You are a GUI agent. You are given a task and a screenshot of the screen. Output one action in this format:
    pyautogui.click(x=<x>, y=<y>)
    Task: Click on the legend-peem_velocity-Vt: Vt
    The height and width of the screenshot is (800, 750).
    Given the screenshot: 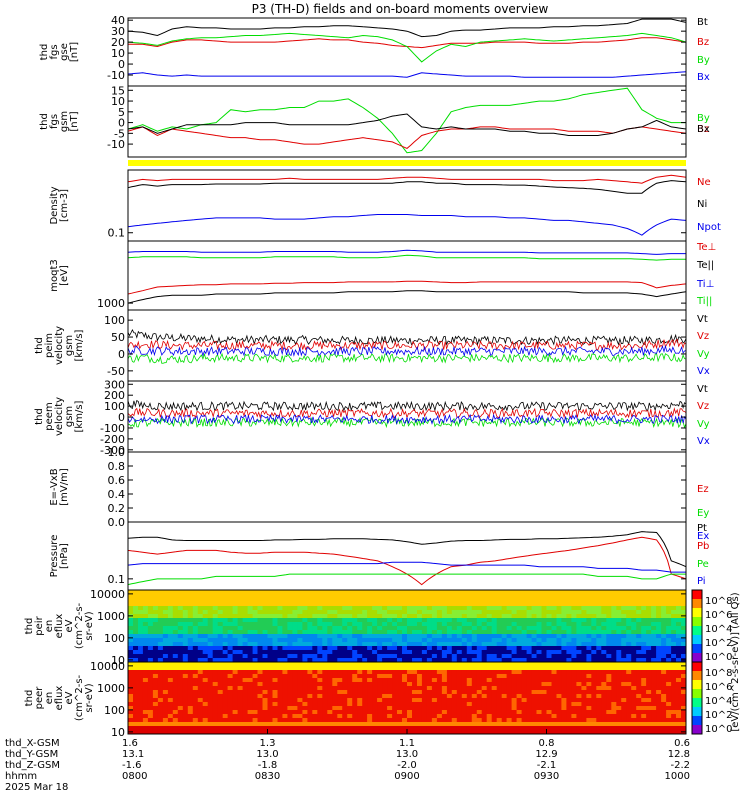 What is the action you would take?
    pyautogui.click(x=702, y=389)
    